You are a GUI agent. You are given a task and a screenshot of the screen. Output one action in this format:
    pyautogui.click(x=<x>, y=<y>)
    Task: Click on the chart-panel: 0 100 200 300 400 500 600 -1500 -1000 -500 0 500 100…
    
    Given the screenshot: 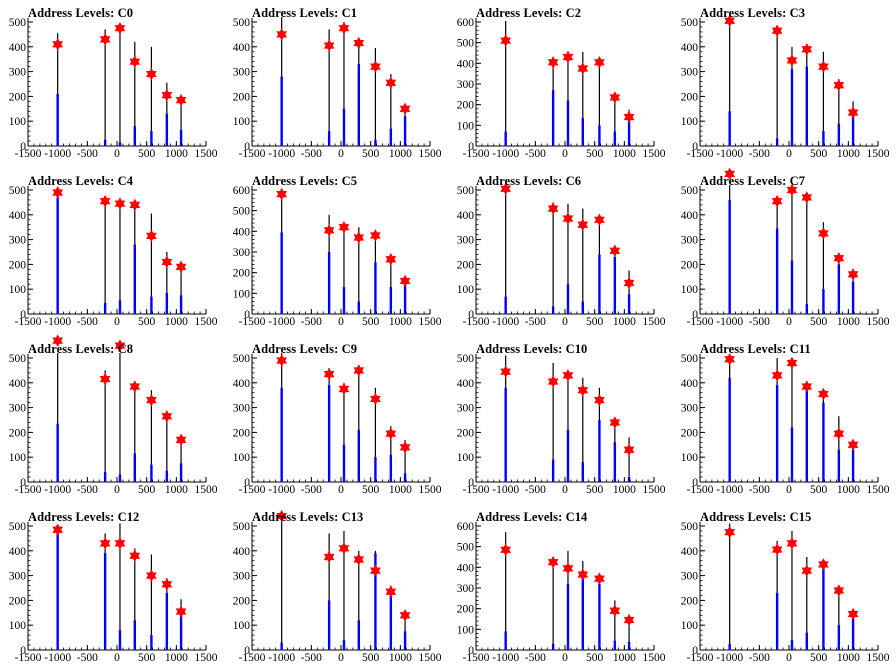 What is the action you would take?
    pyautogui.click(x=560, y=588)
    